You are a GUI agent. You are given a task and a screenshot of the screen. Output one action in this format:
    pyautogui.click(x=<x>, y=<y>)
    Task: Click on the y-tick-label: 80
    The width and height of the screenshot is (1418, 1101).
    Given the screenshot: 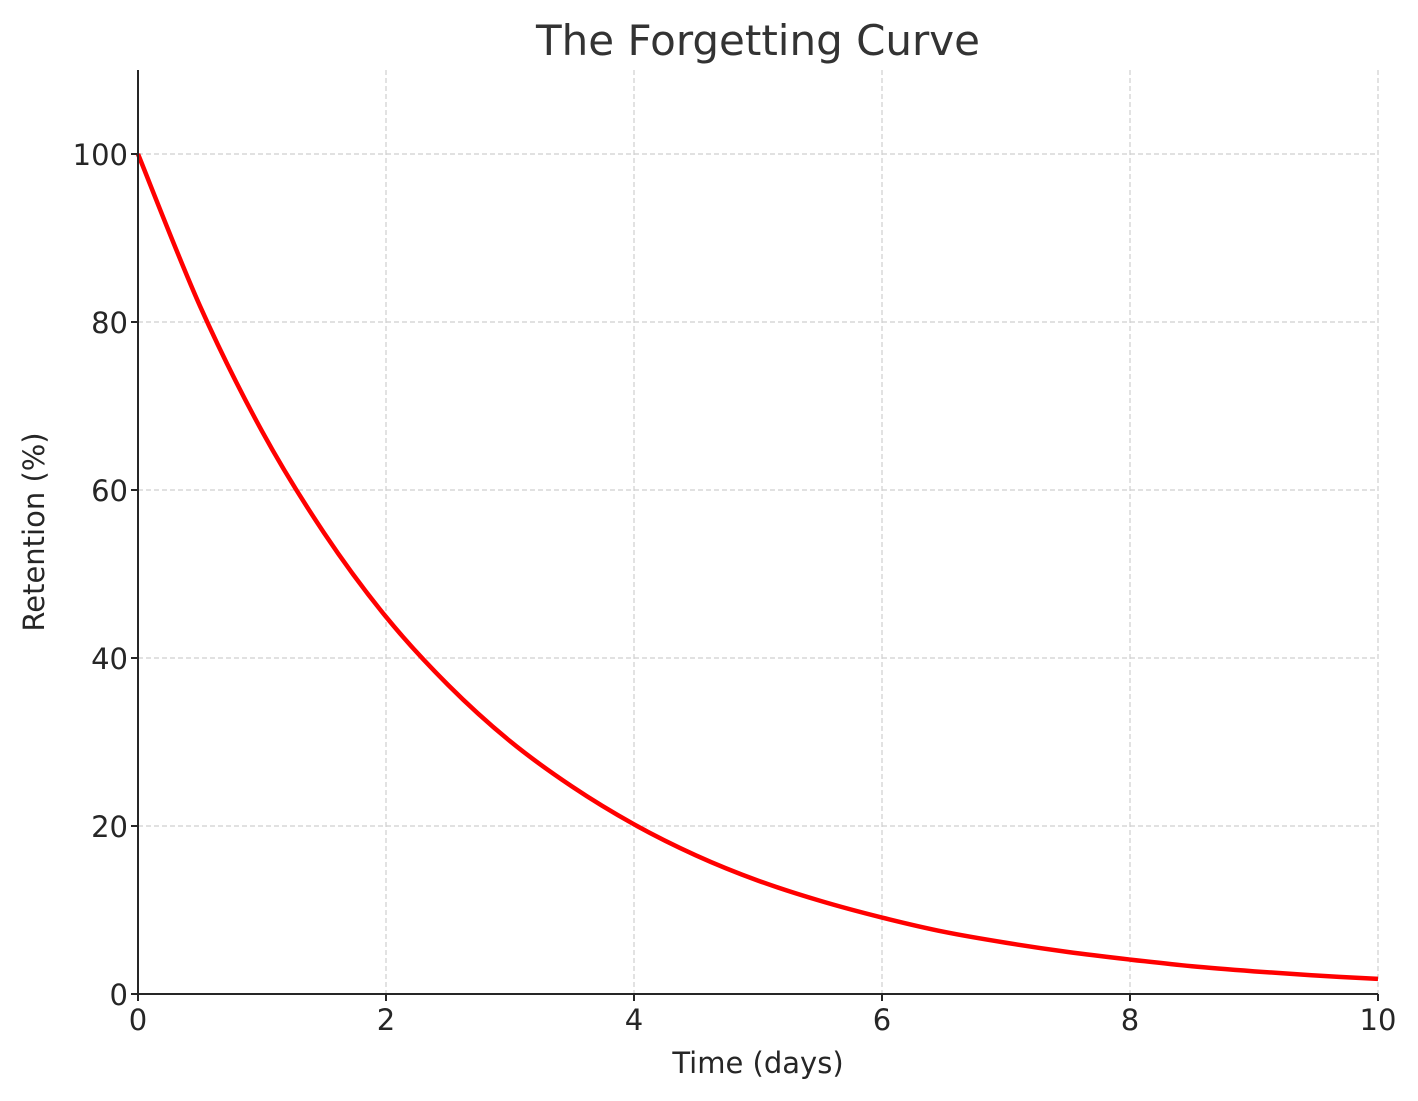 What is the action you would take?
    pyautogui.click(x=109, y=323)
    